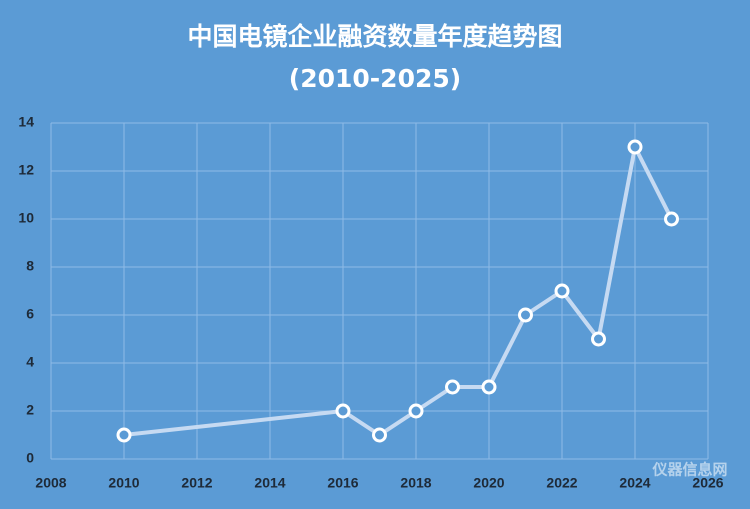 The width and height of the screenshot is (750, 509). Describe the element at coordinates (30, 362) in the screenshot. I see `y-tick-label: 4` at that location.